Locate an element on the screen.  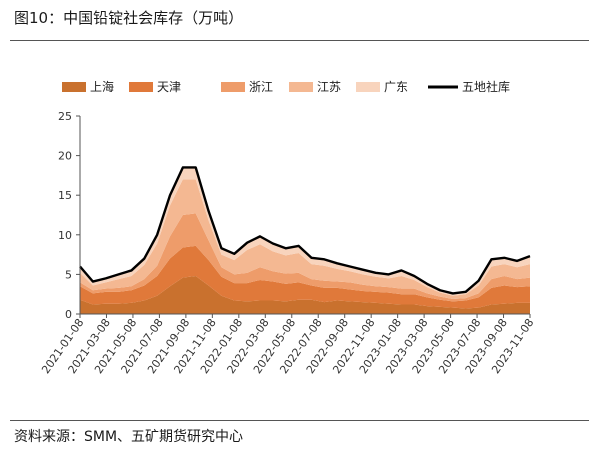
y-tick-label: 5 is located at coordinates (68, 274).